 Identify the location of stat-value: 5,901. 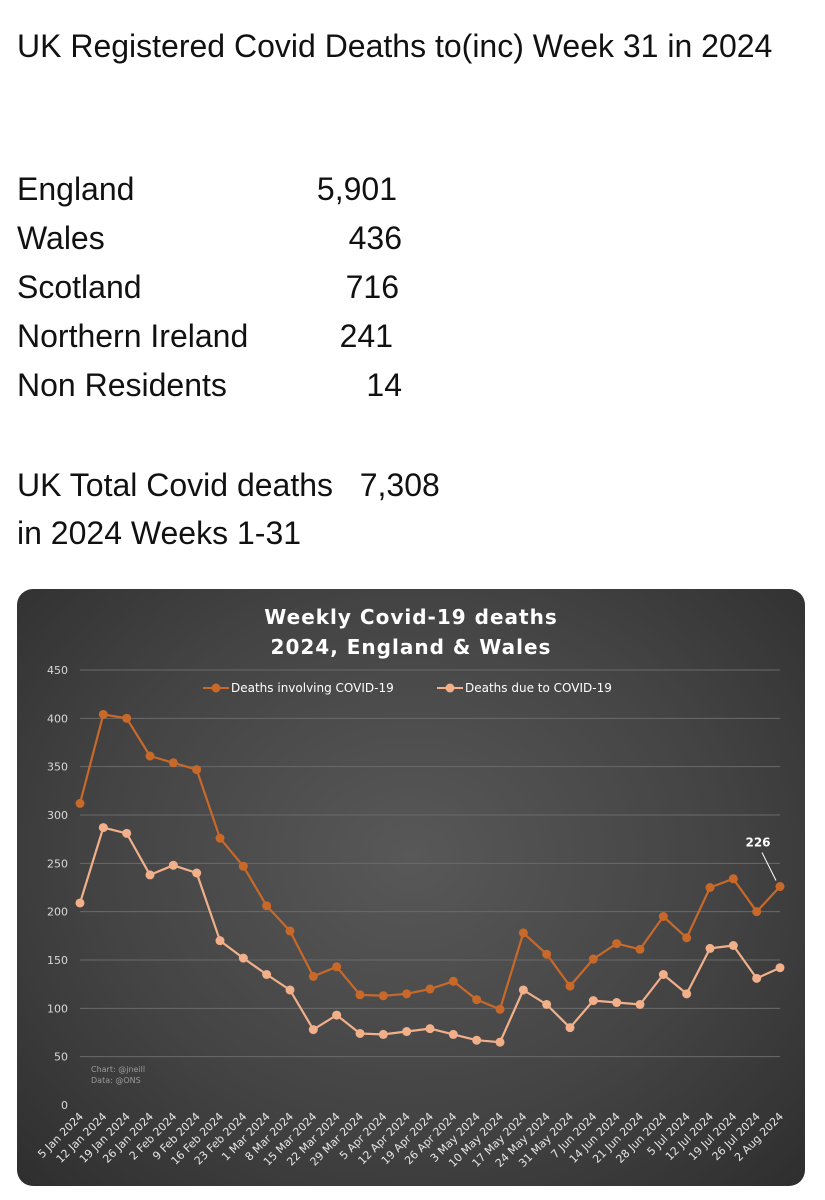
(356, 189).